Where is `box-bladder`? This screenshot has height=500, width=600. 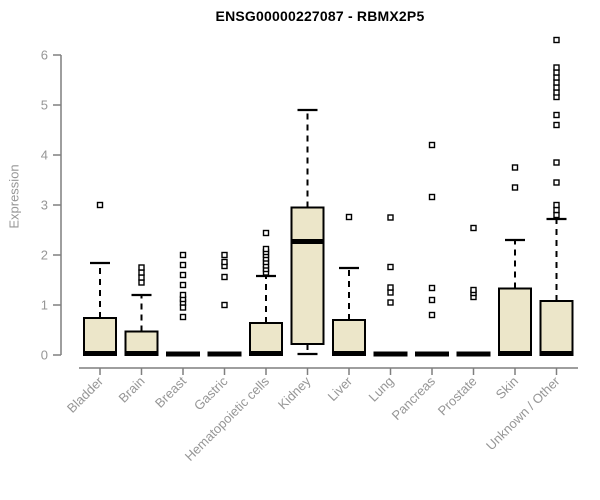
box-bladder is located at coordinates (100, 278).